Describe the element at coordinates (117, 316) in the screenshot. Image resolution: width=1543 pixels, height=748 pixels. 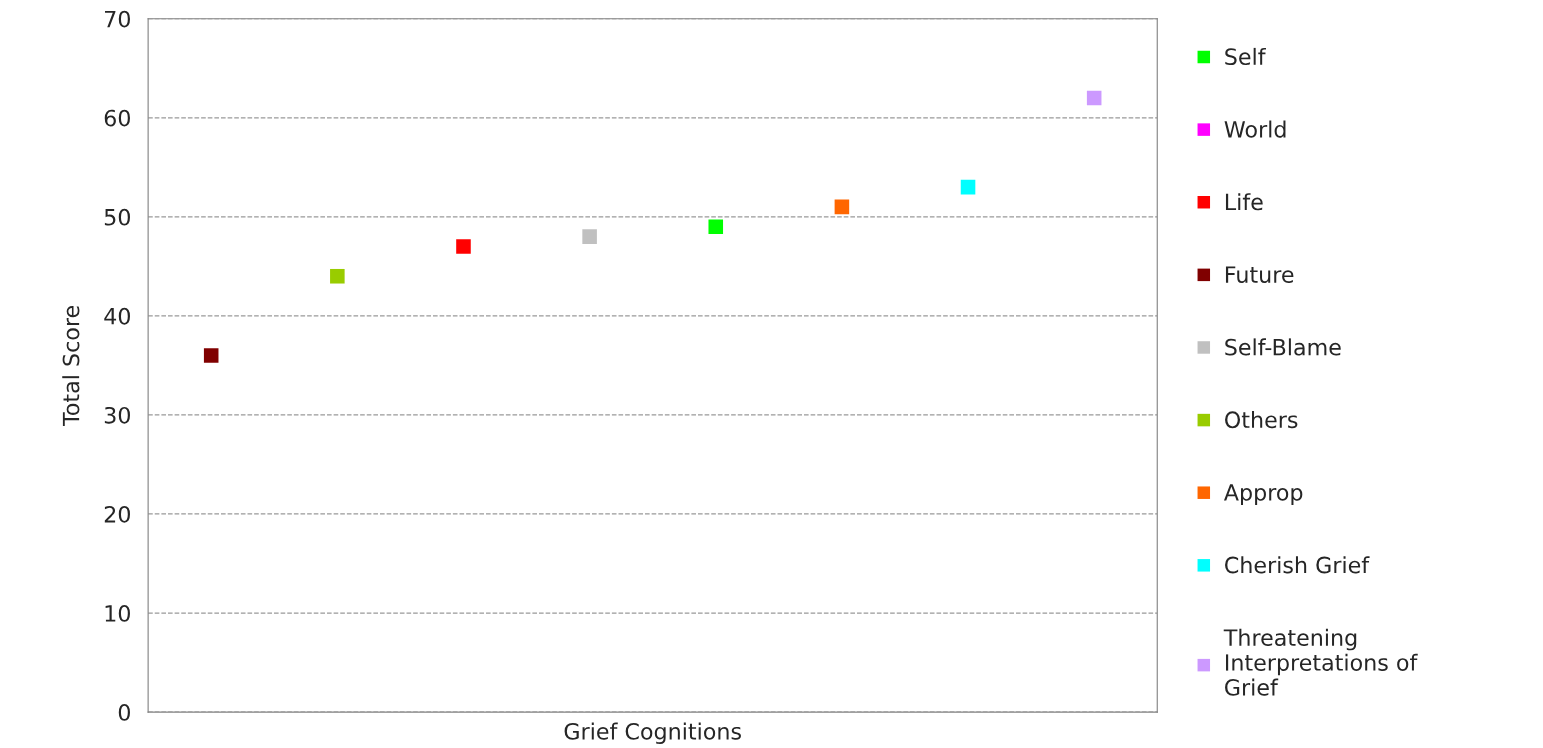
I see `y-tick-label: 40` at that location.